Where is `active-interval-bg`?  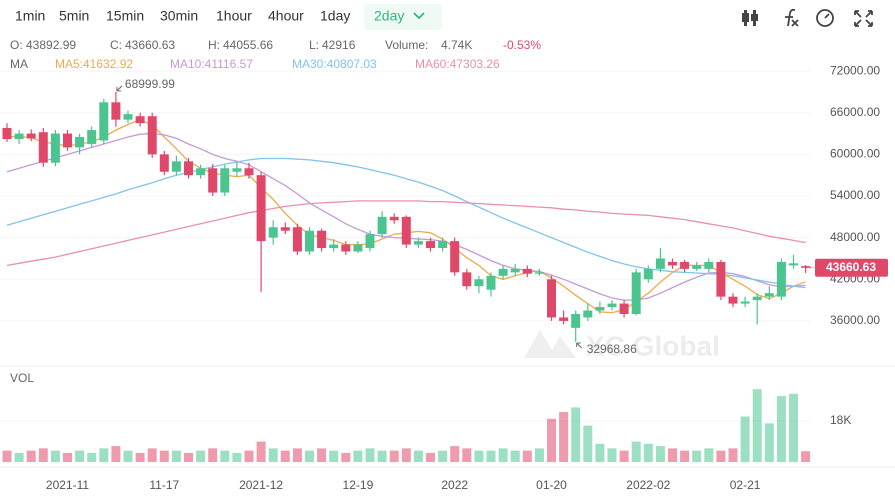 active-interval-bg is located at coordinates (403, 17).